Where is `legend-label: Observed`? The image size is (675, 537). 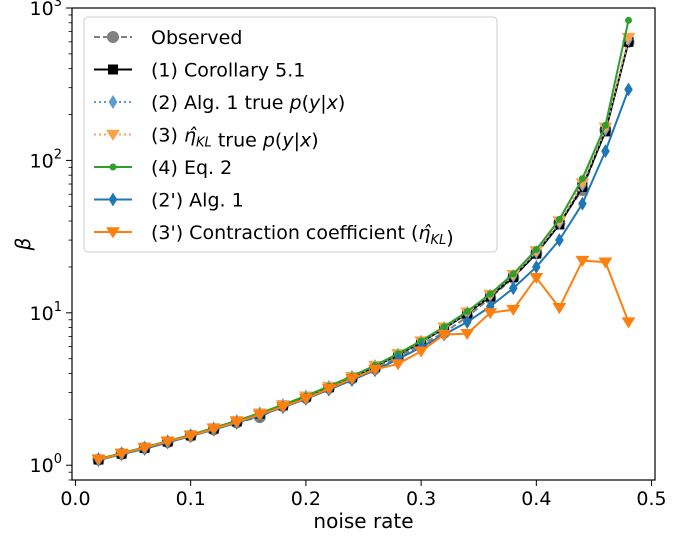 legend-label: Observed is located at coordinates (196, 38).